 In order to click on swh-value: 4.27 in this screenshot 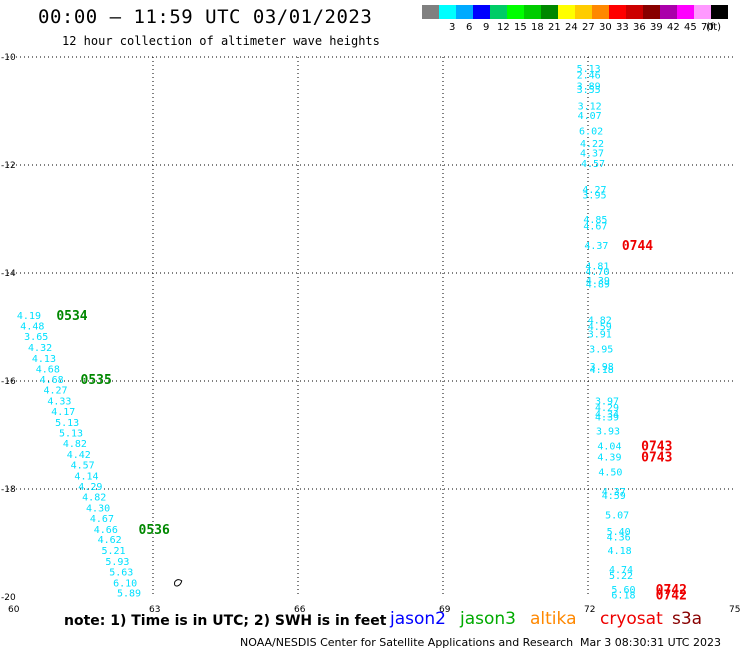, I will do `click(56, 391)`.